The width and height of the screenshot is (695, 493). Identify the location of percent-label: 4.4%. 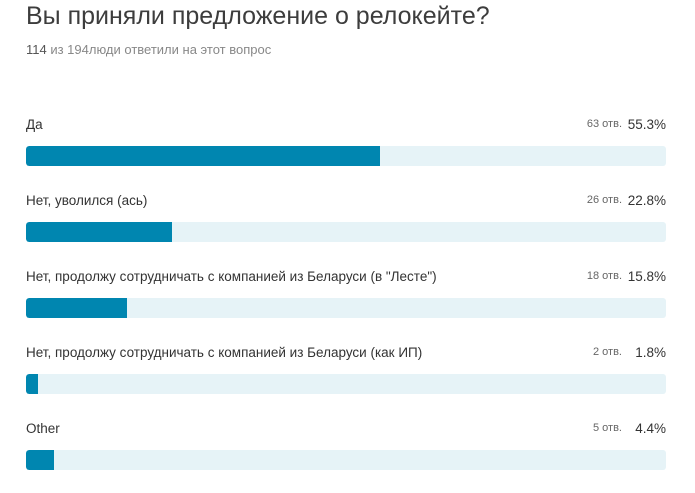
(650, 428).